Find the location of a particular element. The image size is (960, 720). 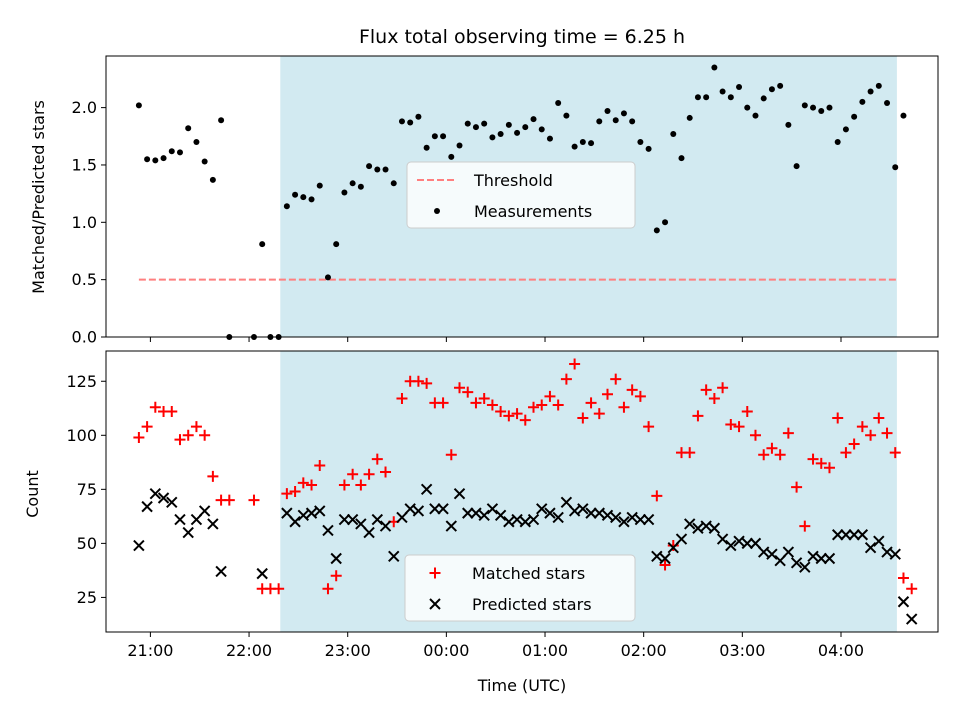

y-tick-label: 0.5 is located at coordinates (84, 279).